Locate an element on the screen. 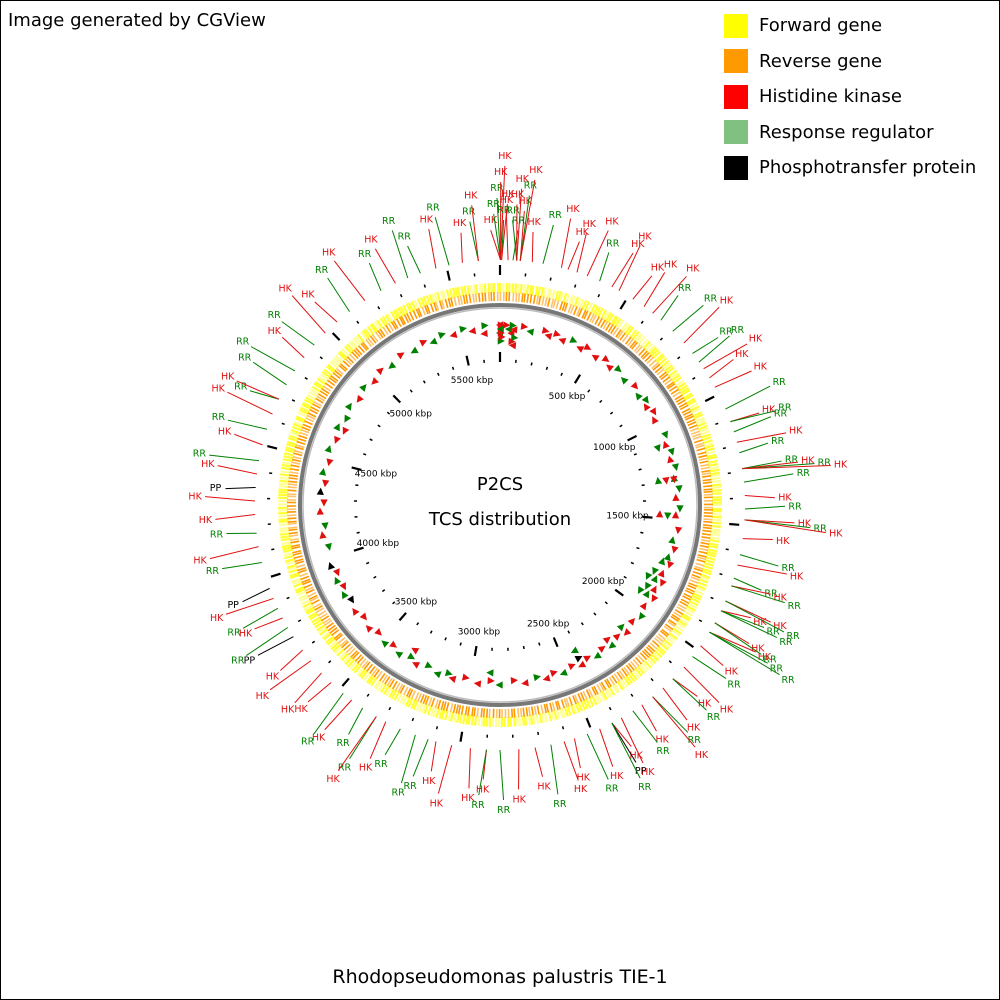  legend-item-response-regulator: Response regulator is located at coordinates (850, 133).